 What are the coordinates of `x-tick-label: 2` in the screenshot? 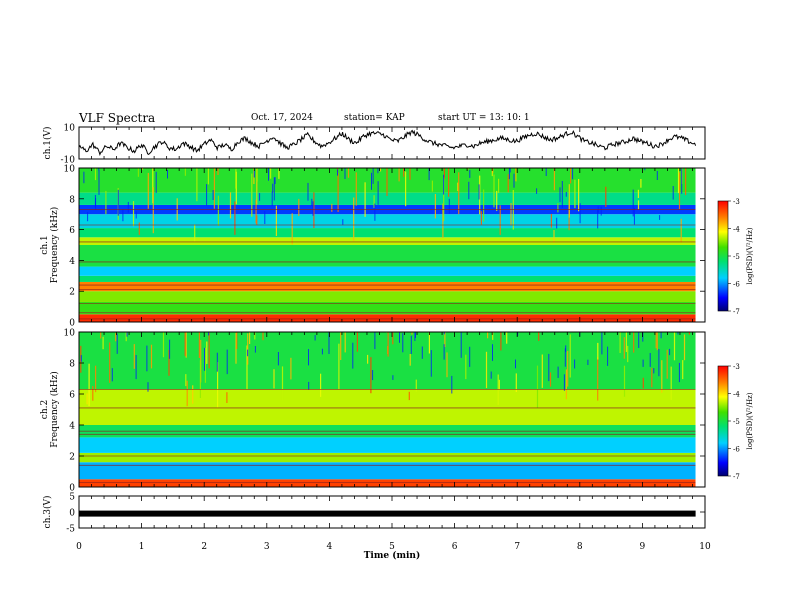 It's located at (204, 547).